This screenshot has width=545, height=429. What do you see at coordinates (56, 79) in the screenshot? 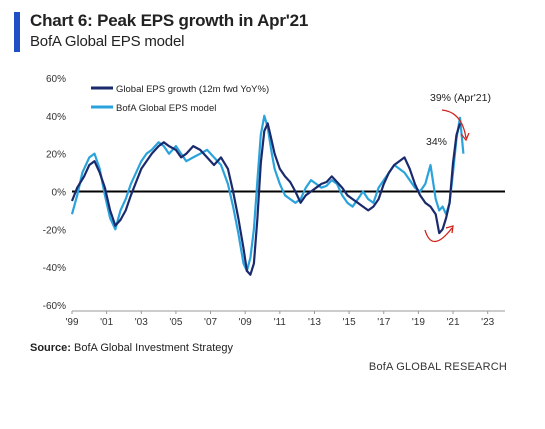
I see `y-tick-label: 60%` at bounding box center [56, 79].